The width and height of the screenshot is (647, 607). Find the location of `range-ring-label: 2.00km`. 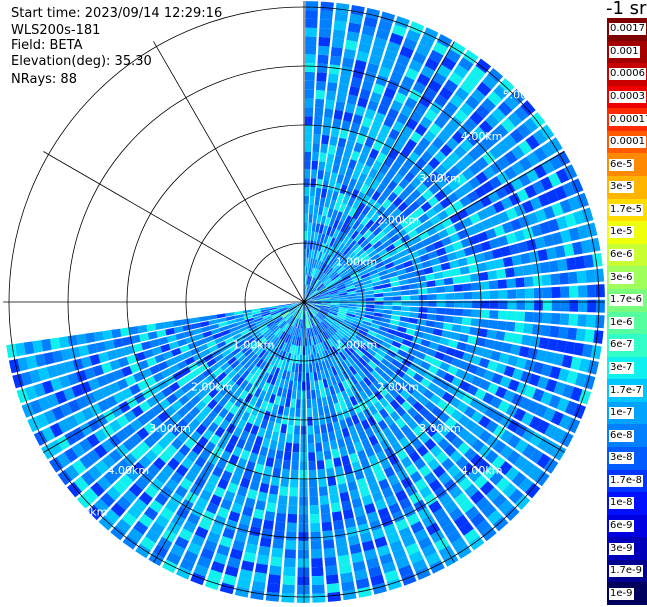

range-ring-label: 2.00km is located at coordinates (398, 386).